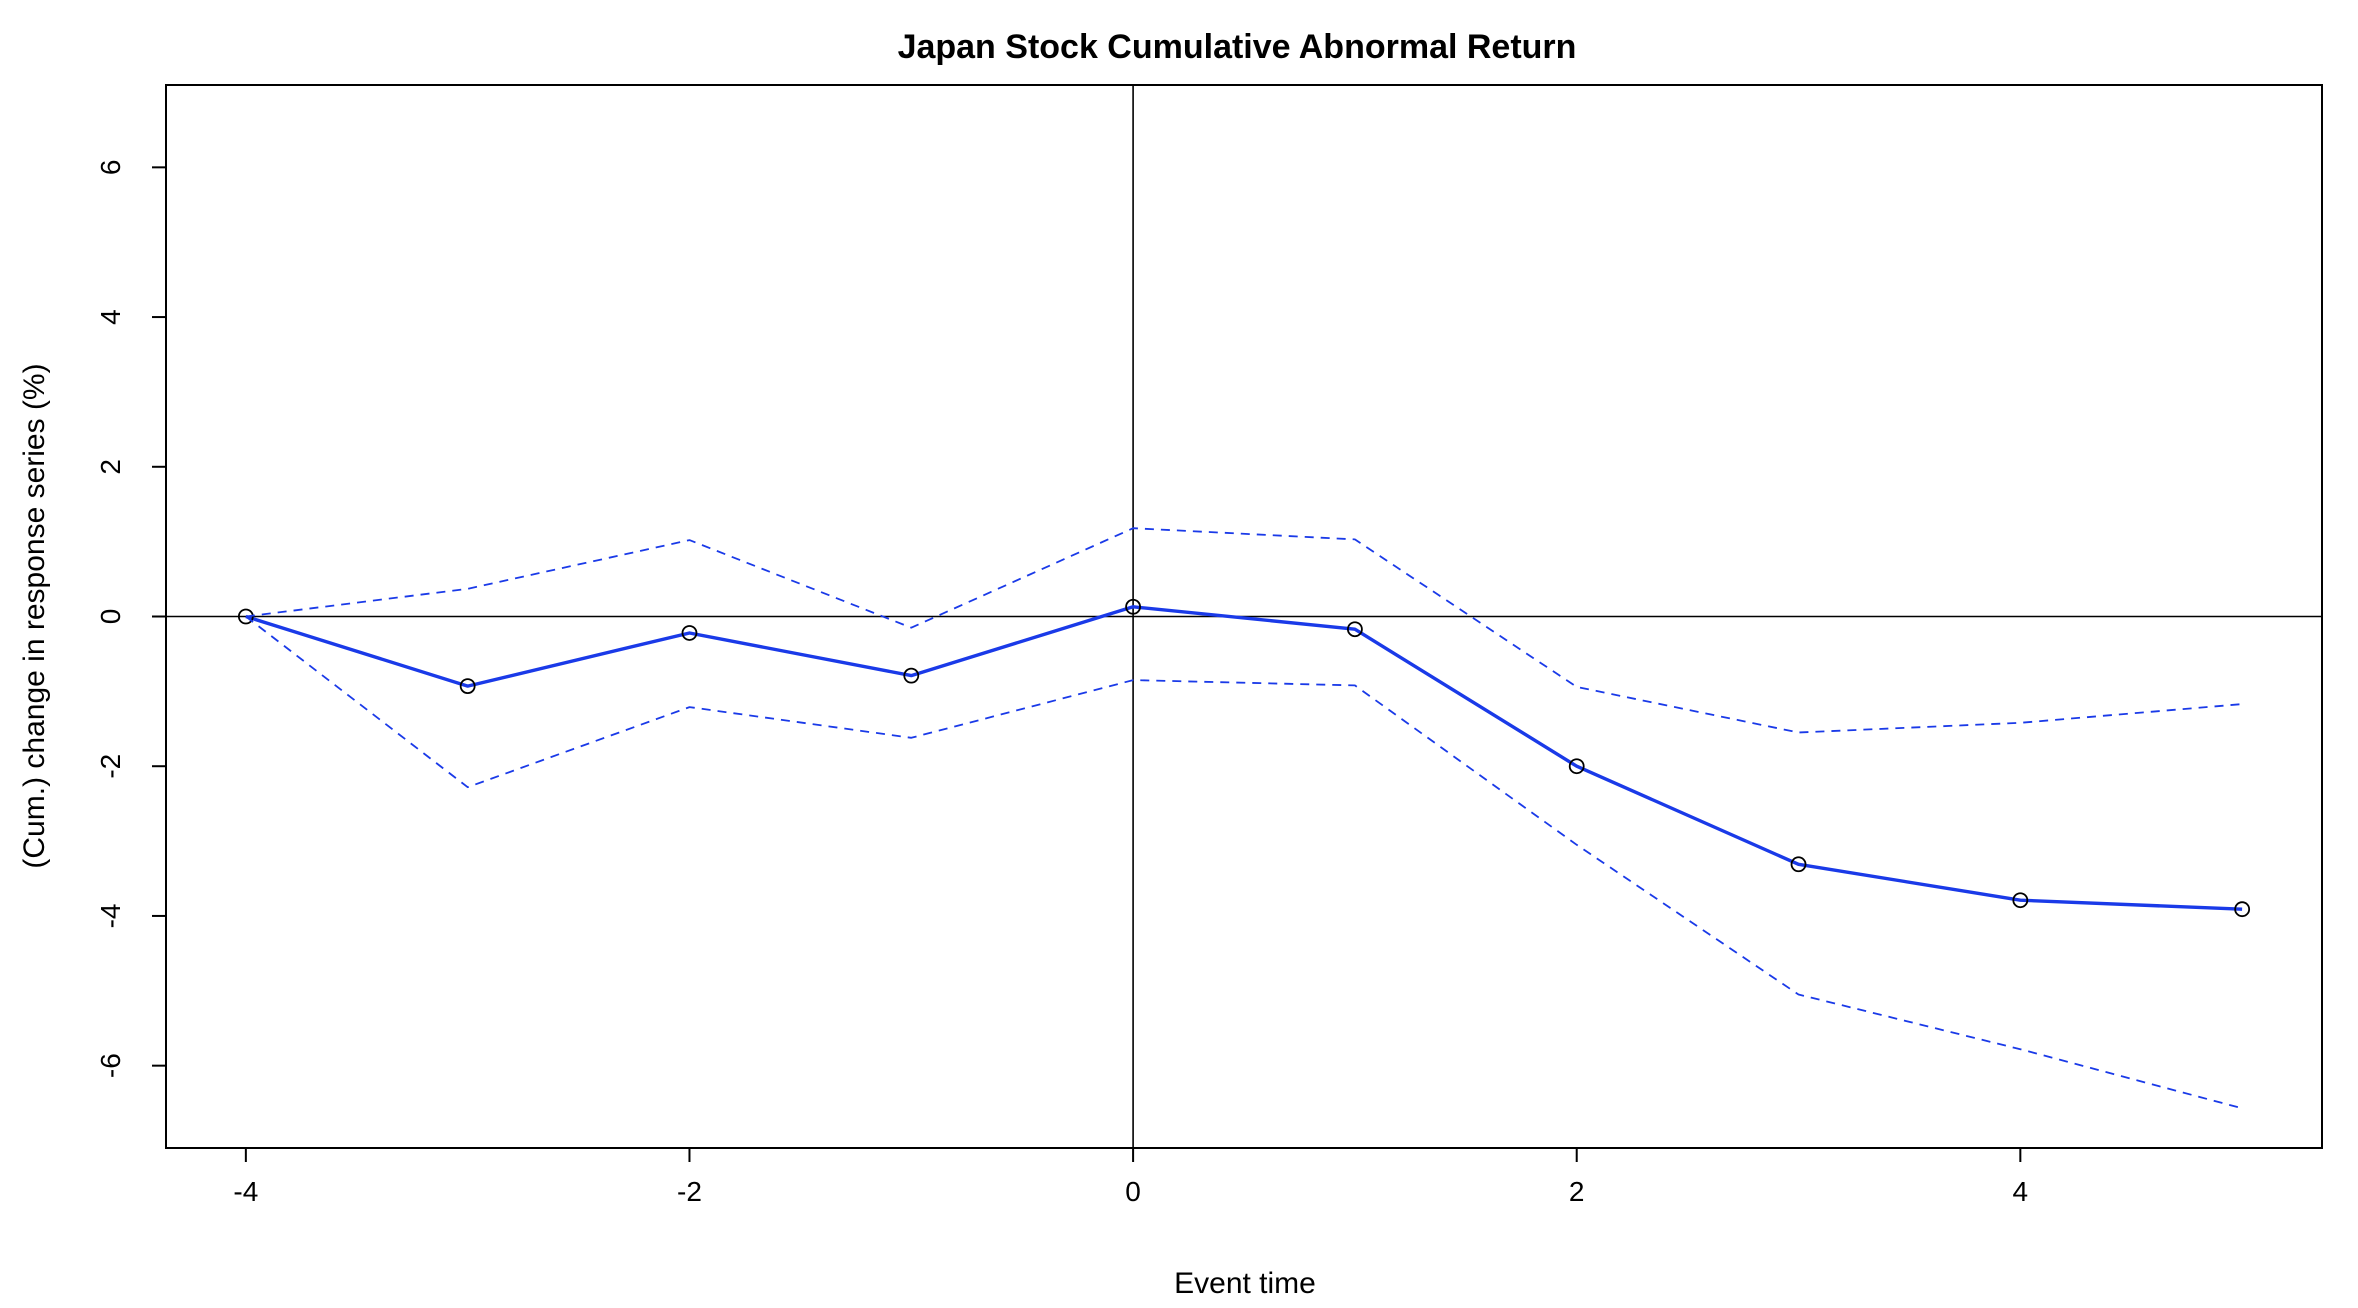  What do you see at coordinates (1244, 630) in the screenshot?
I see `upper-band-line` at bounding box center [1244, 630].